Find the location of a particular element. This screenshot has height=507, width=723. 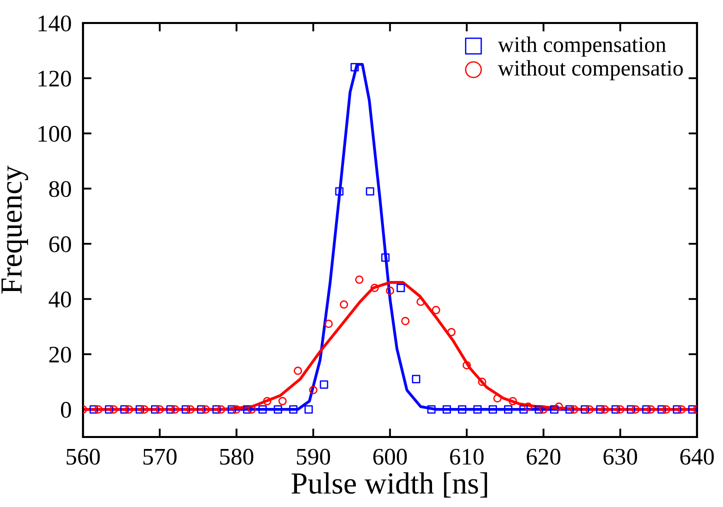

x-tick-label: 620 is located at coordinates (543, 456).